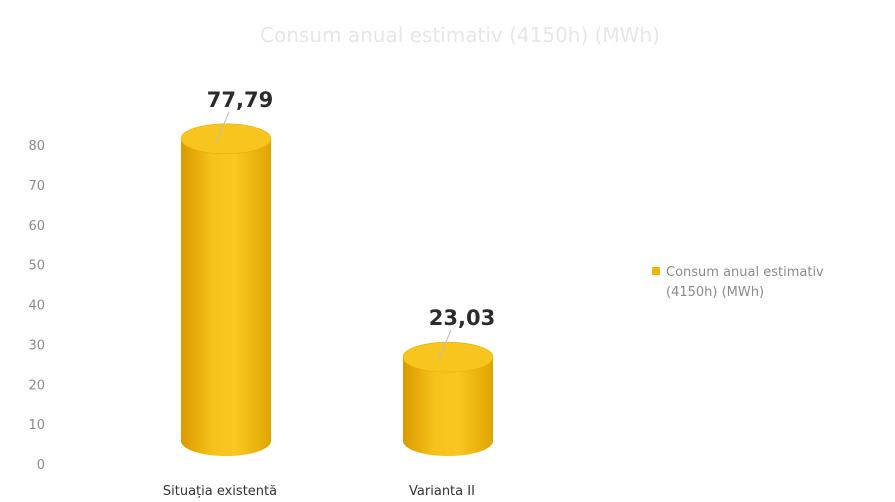 The image size is (895, 502). I want to click on category-labels: Situația existentă Varianta II, so click(319, 491).